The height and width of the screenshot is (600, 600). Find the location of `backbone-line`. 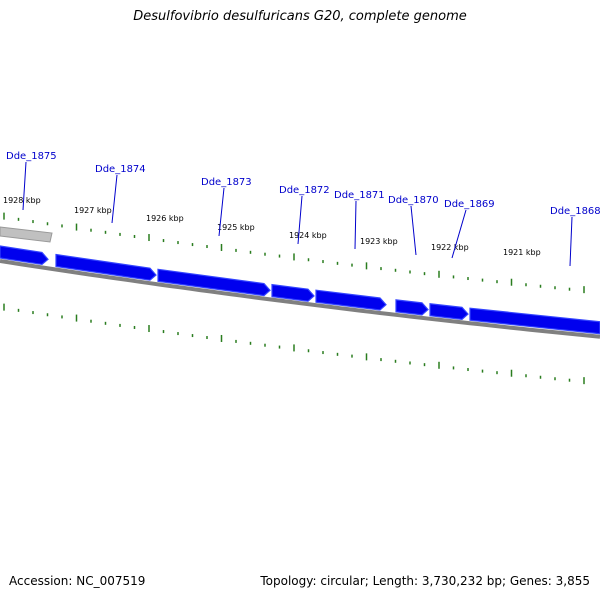

backbone-line is located at coordinates (300, 299).